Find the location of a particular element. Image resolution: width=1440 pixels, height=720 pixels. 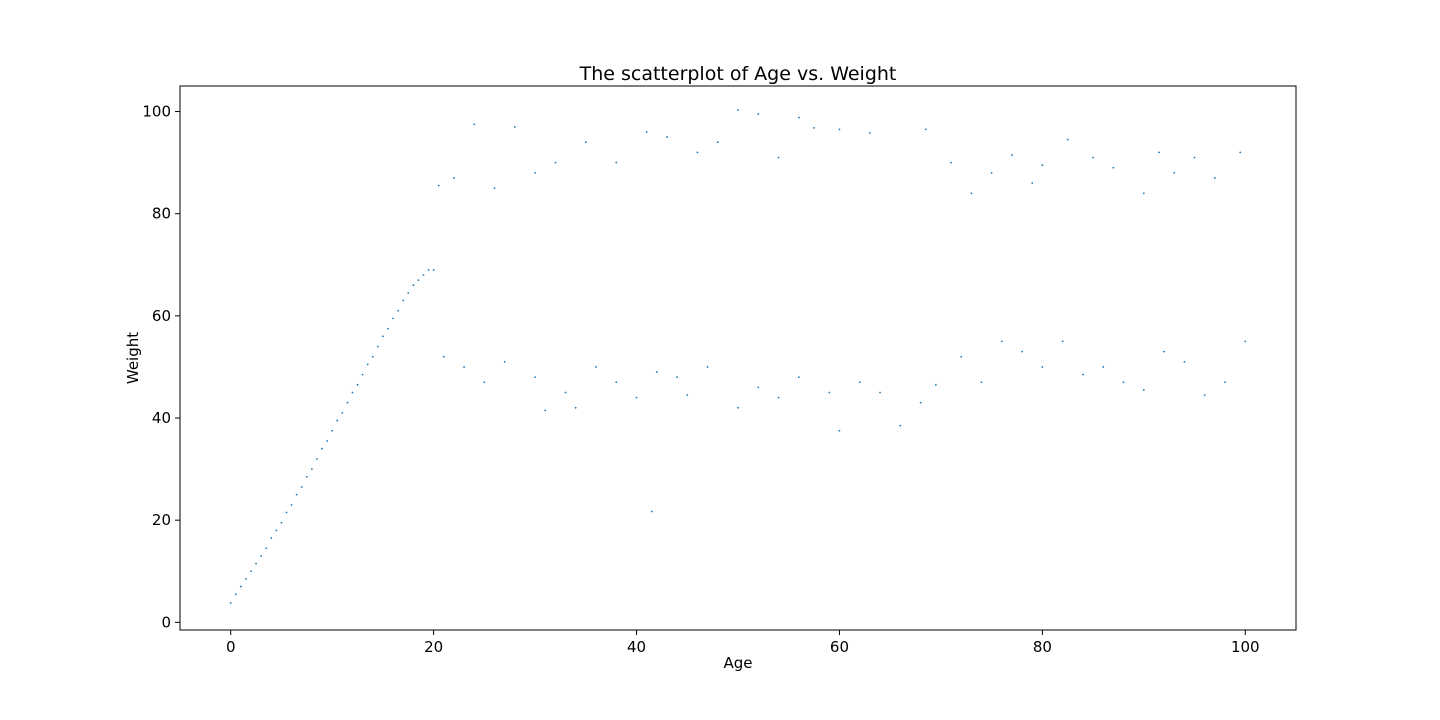

x-tick-label: 40 is located at coordinates (636, 647).